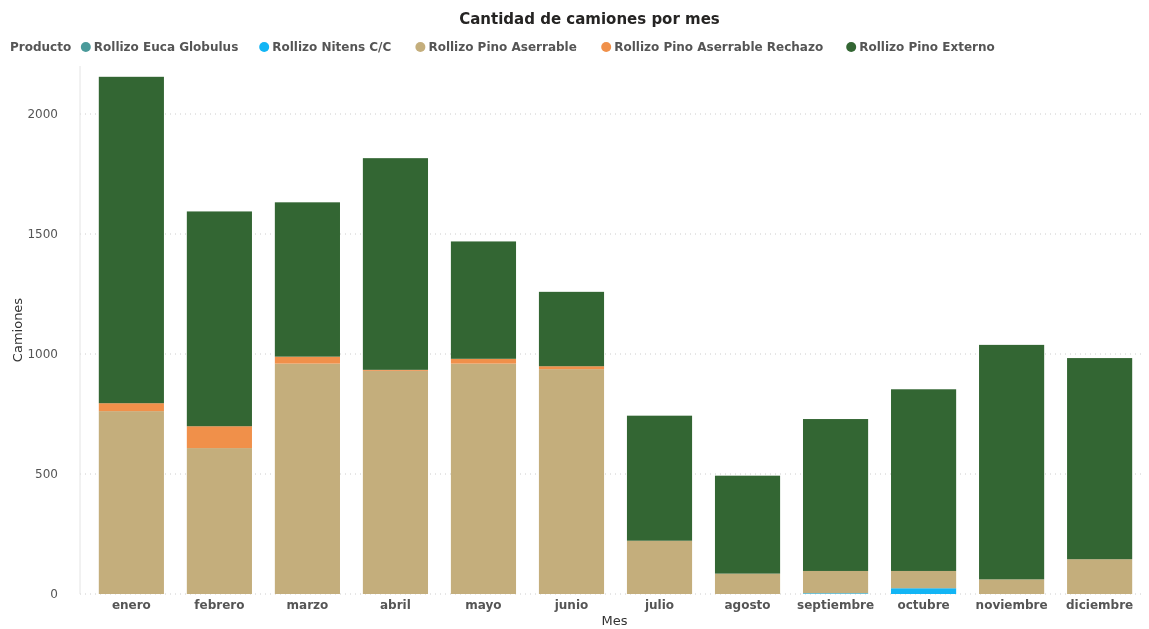  Describe the element at coordinates (307, 605) in the screenshot. I see `x-tick-label: marzo` at that location.